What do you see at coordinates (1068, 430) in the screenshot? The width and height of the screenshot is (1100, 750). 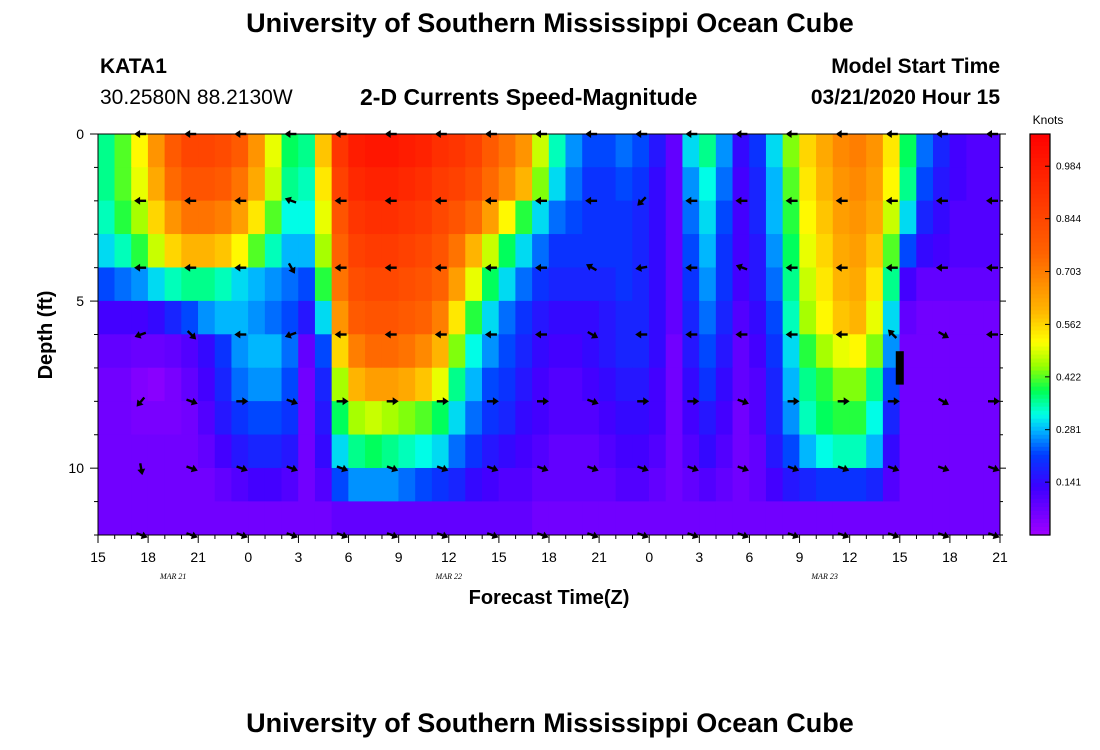 I see `colorbar-tick-label: 0.281` at bounding box center [1068, 430].